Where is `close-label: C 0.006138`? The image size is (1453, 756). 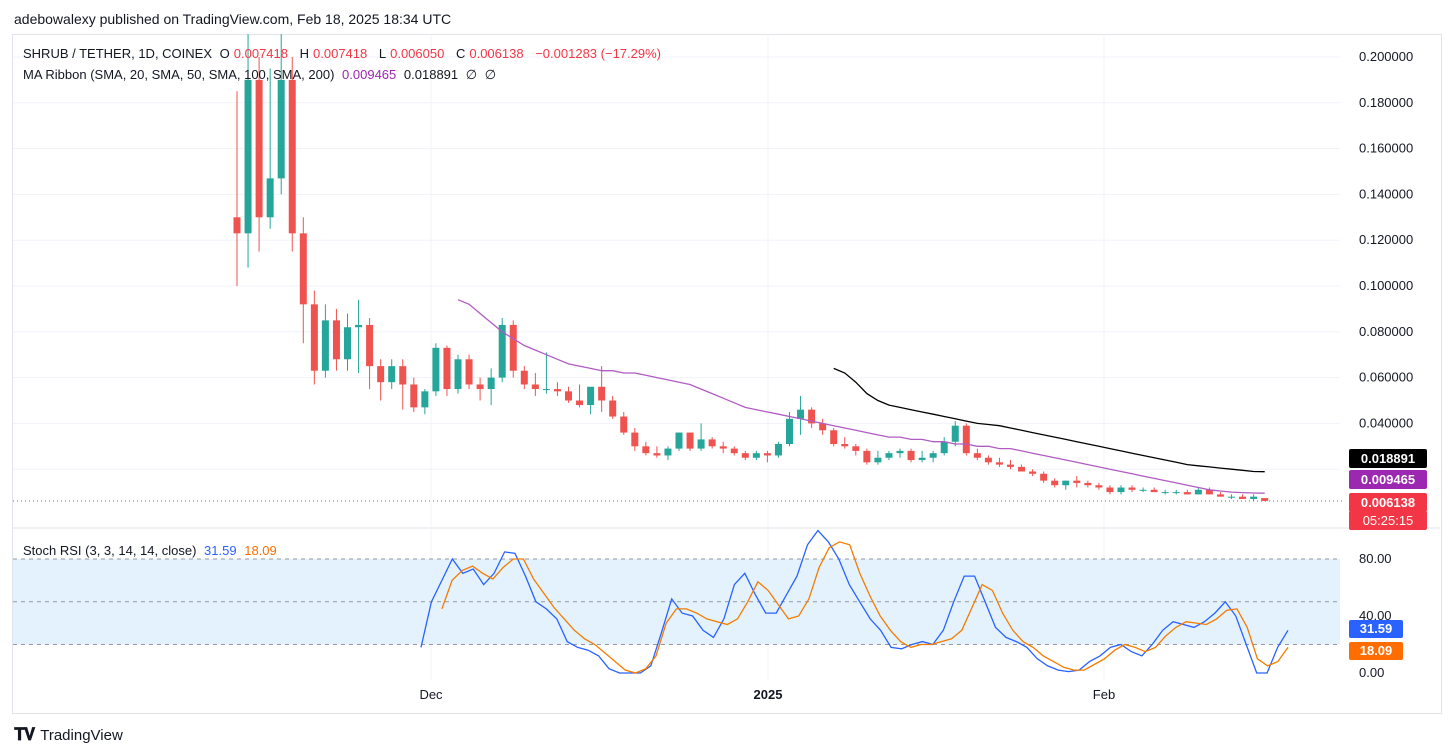 close-label: C 0.006138 is located at coordinates (492, 53).